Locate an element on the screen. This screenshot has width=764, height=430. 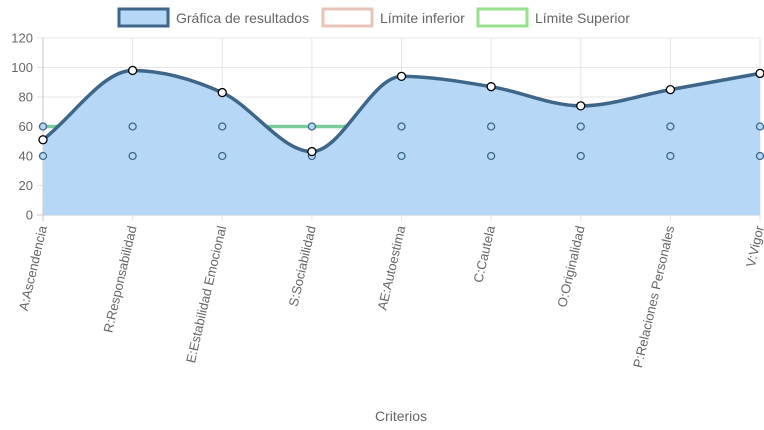
y-tick-label: 120 is located at coordinates (22, 38).